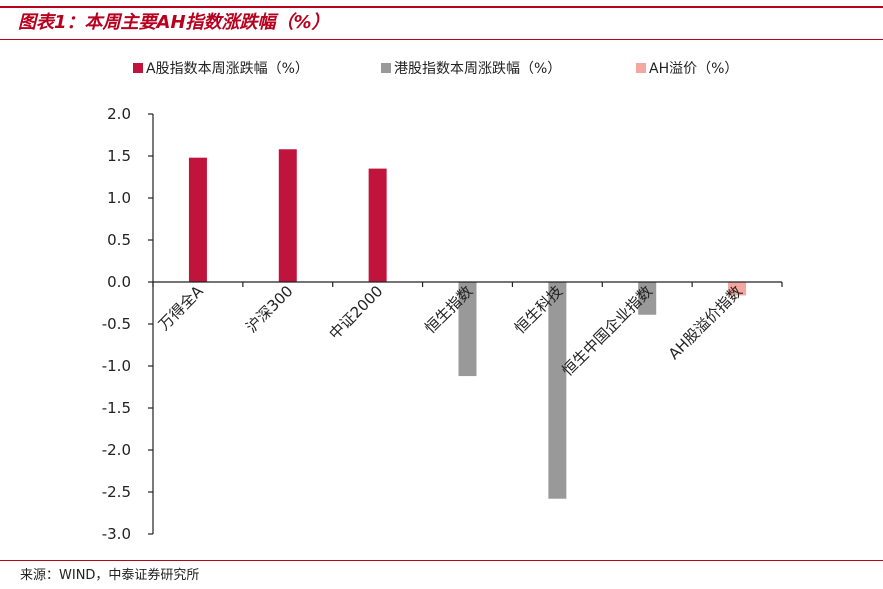 Image resolution: width=883 pixels, height=589 pixels. What do you see at coordinates (477, 69) in the screenshot?
I see `legend-label: 港股指数本周涨跌幅（%）` at bounding box center [477, 69].